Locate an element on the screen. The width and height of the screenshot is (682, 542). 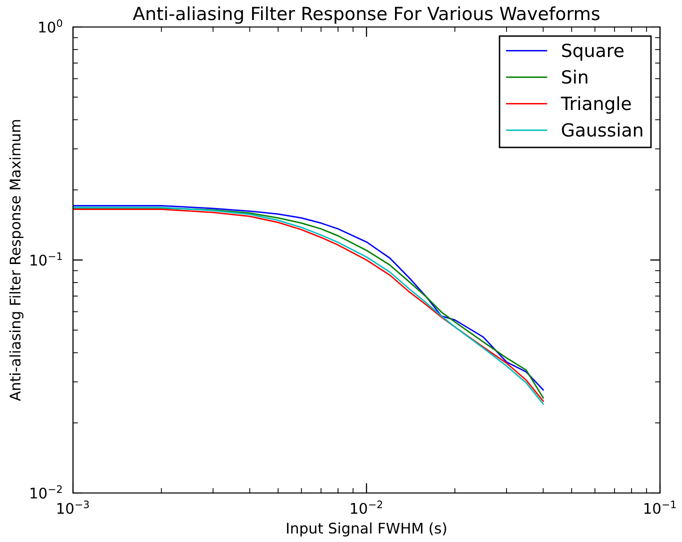
y-axis-title: Anti-aliasing Filter Response Maximum is located at coordinates (16, 261).